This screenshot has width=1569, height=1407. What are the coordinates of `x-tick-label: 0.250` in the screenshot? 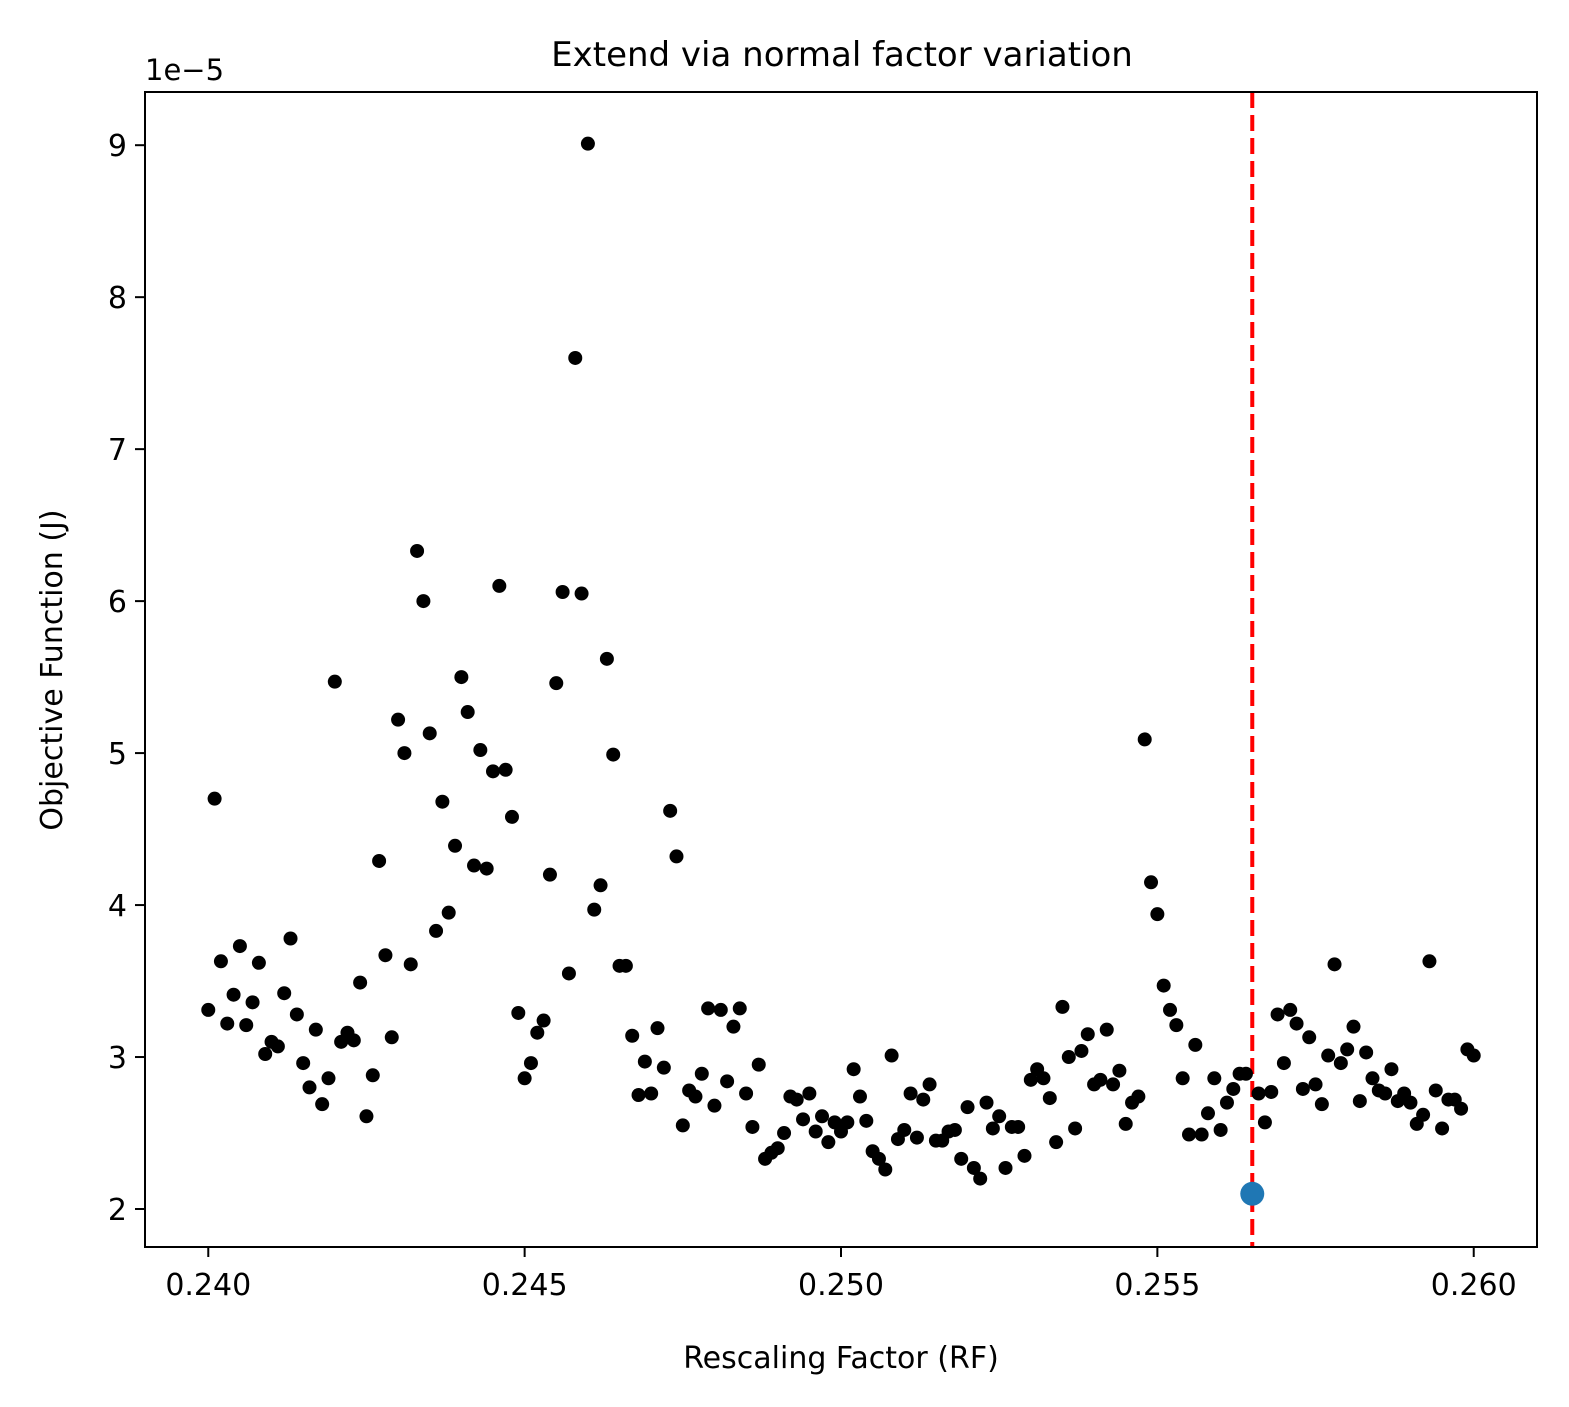 It's located at (841, 1285).